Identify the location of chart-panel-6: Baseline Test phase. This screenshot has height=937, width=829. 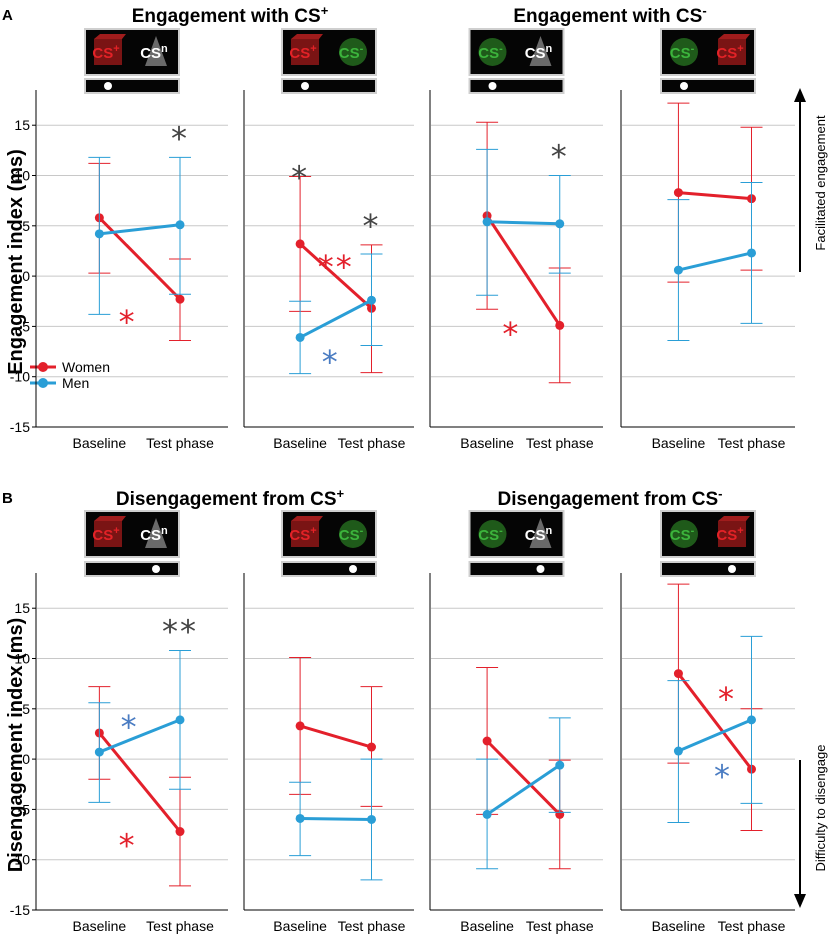
(328, 753).